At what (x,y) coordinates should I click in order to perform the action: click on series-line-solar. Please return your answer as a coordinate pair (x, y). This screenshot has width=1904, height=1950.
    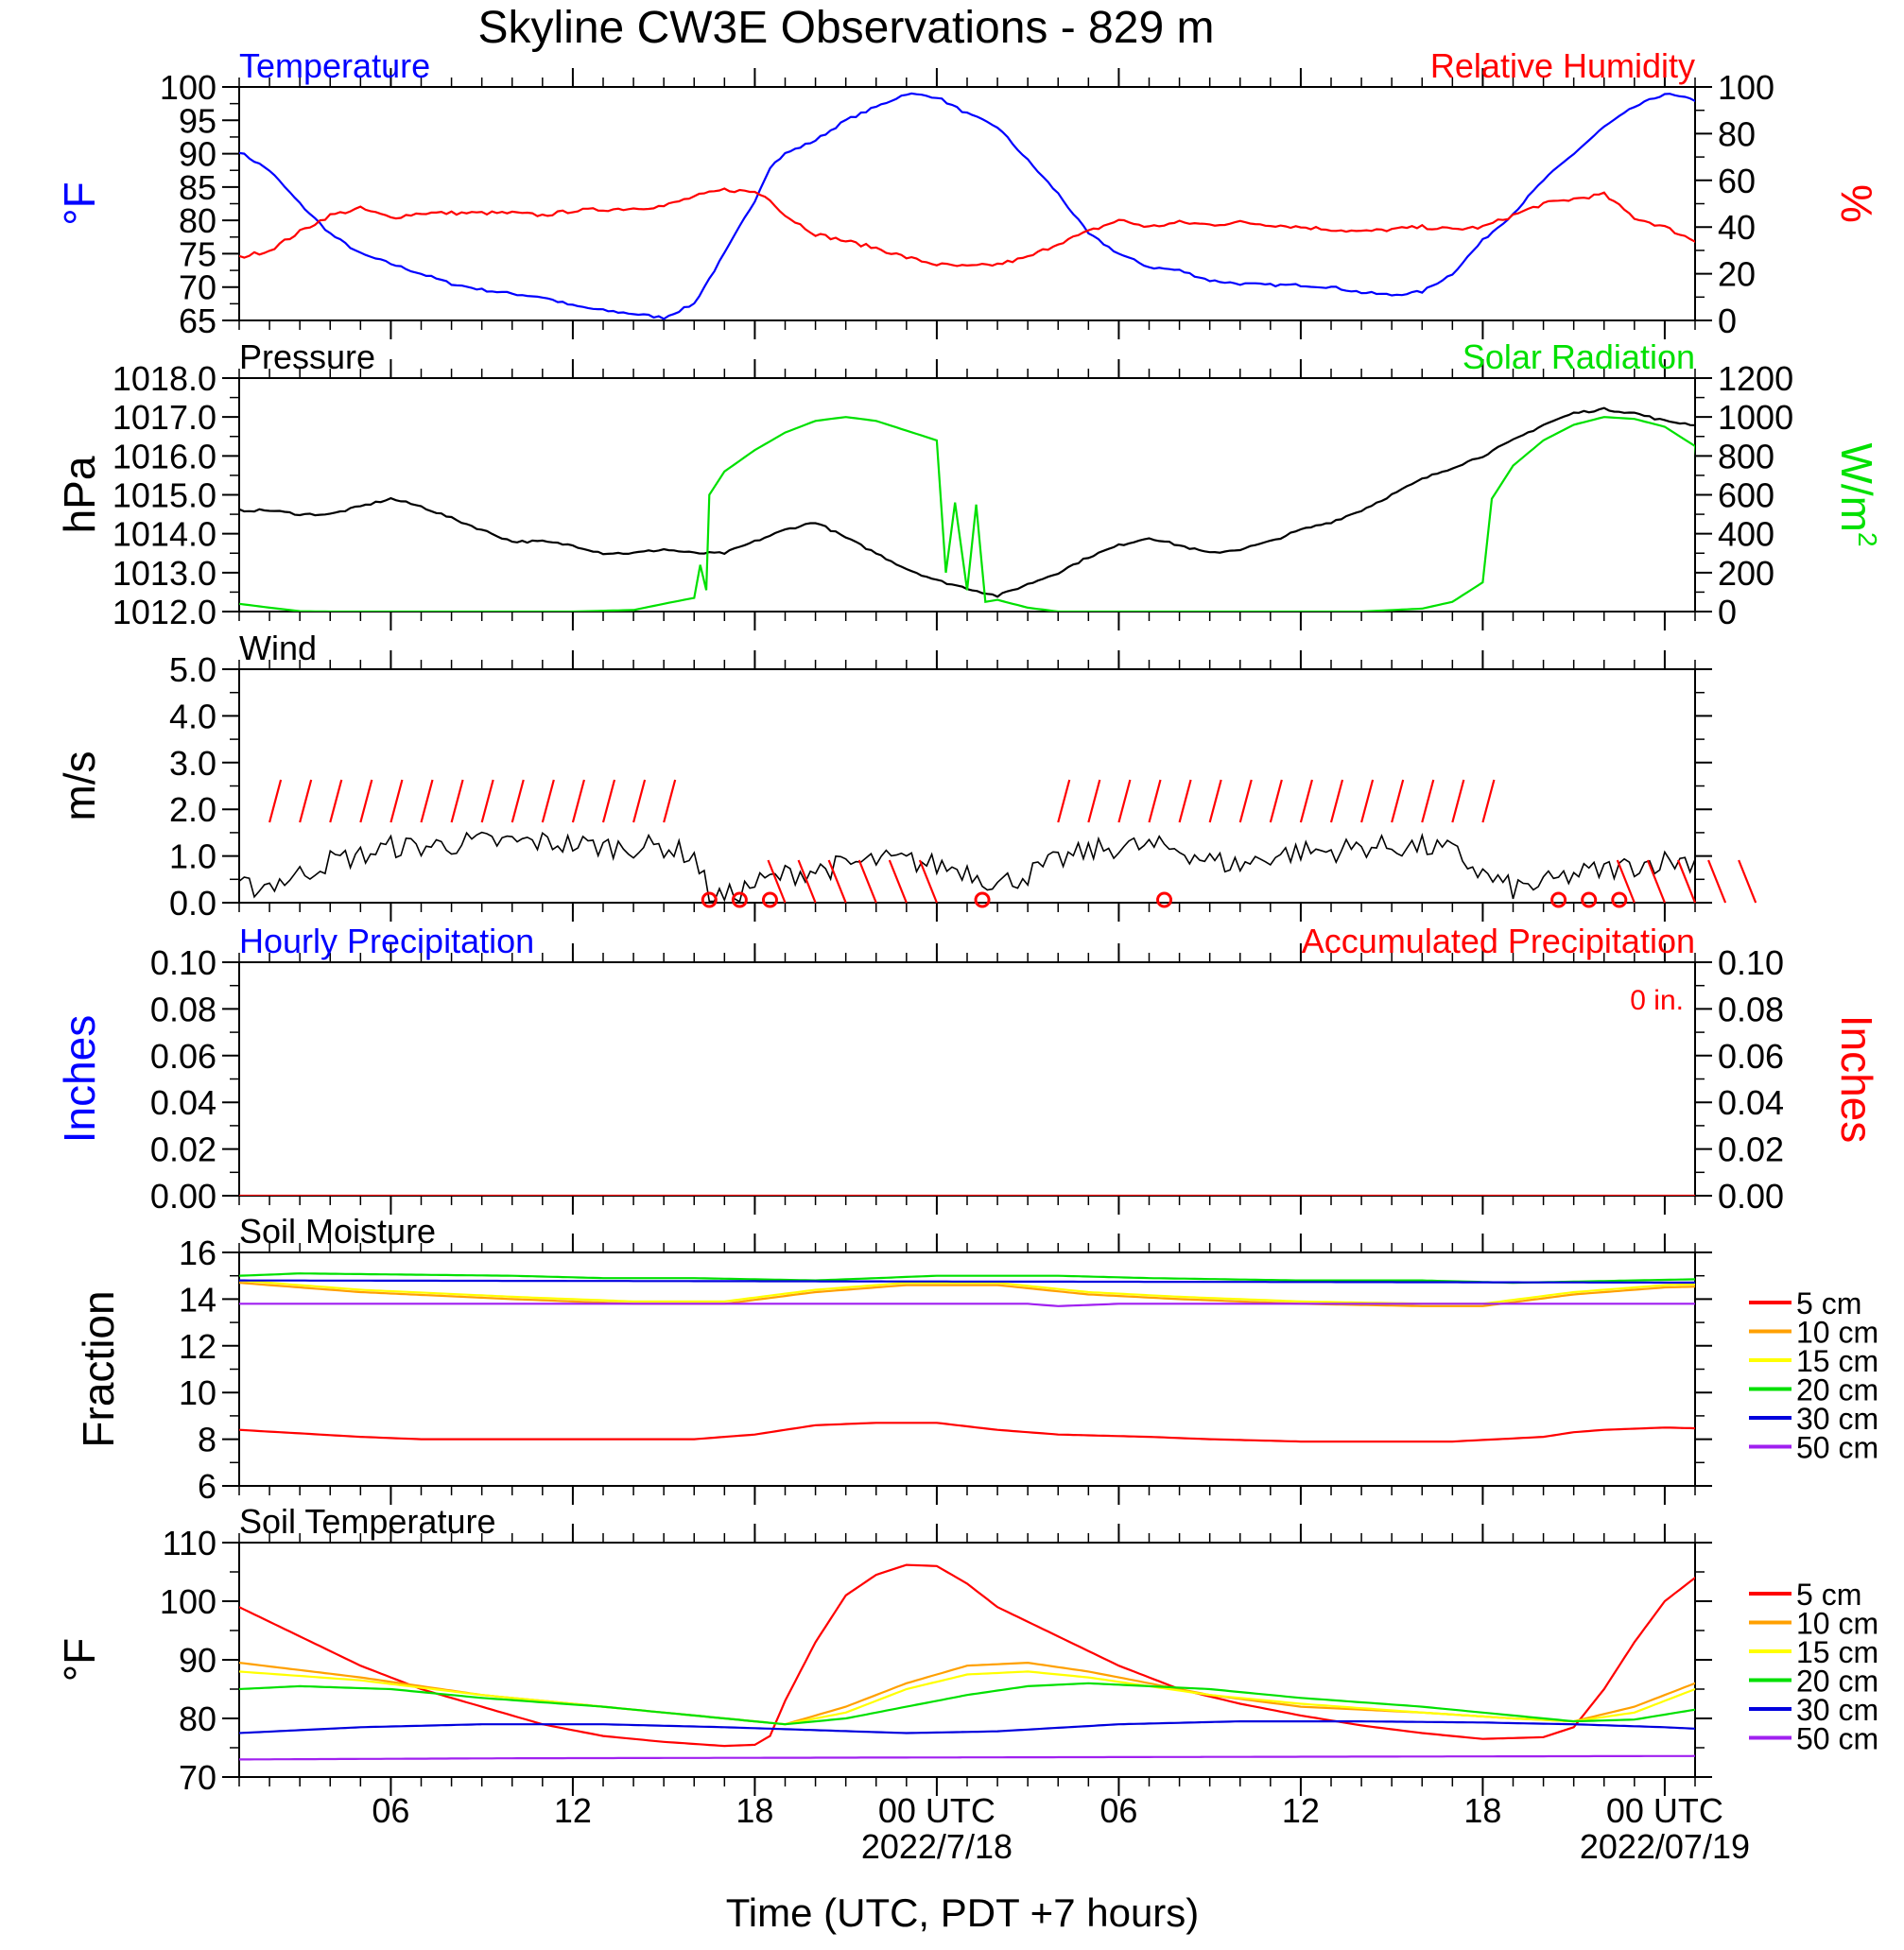
    Looking at the image, I should click on (967, 514).